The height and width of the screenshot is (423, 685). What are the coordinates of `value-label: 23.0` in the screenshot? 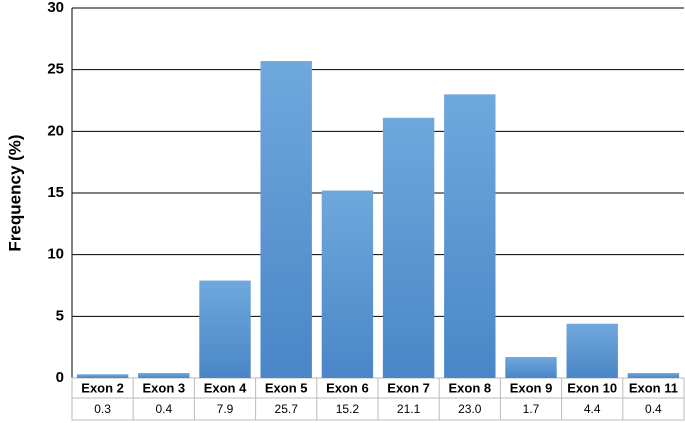 It's located at (470, 409).